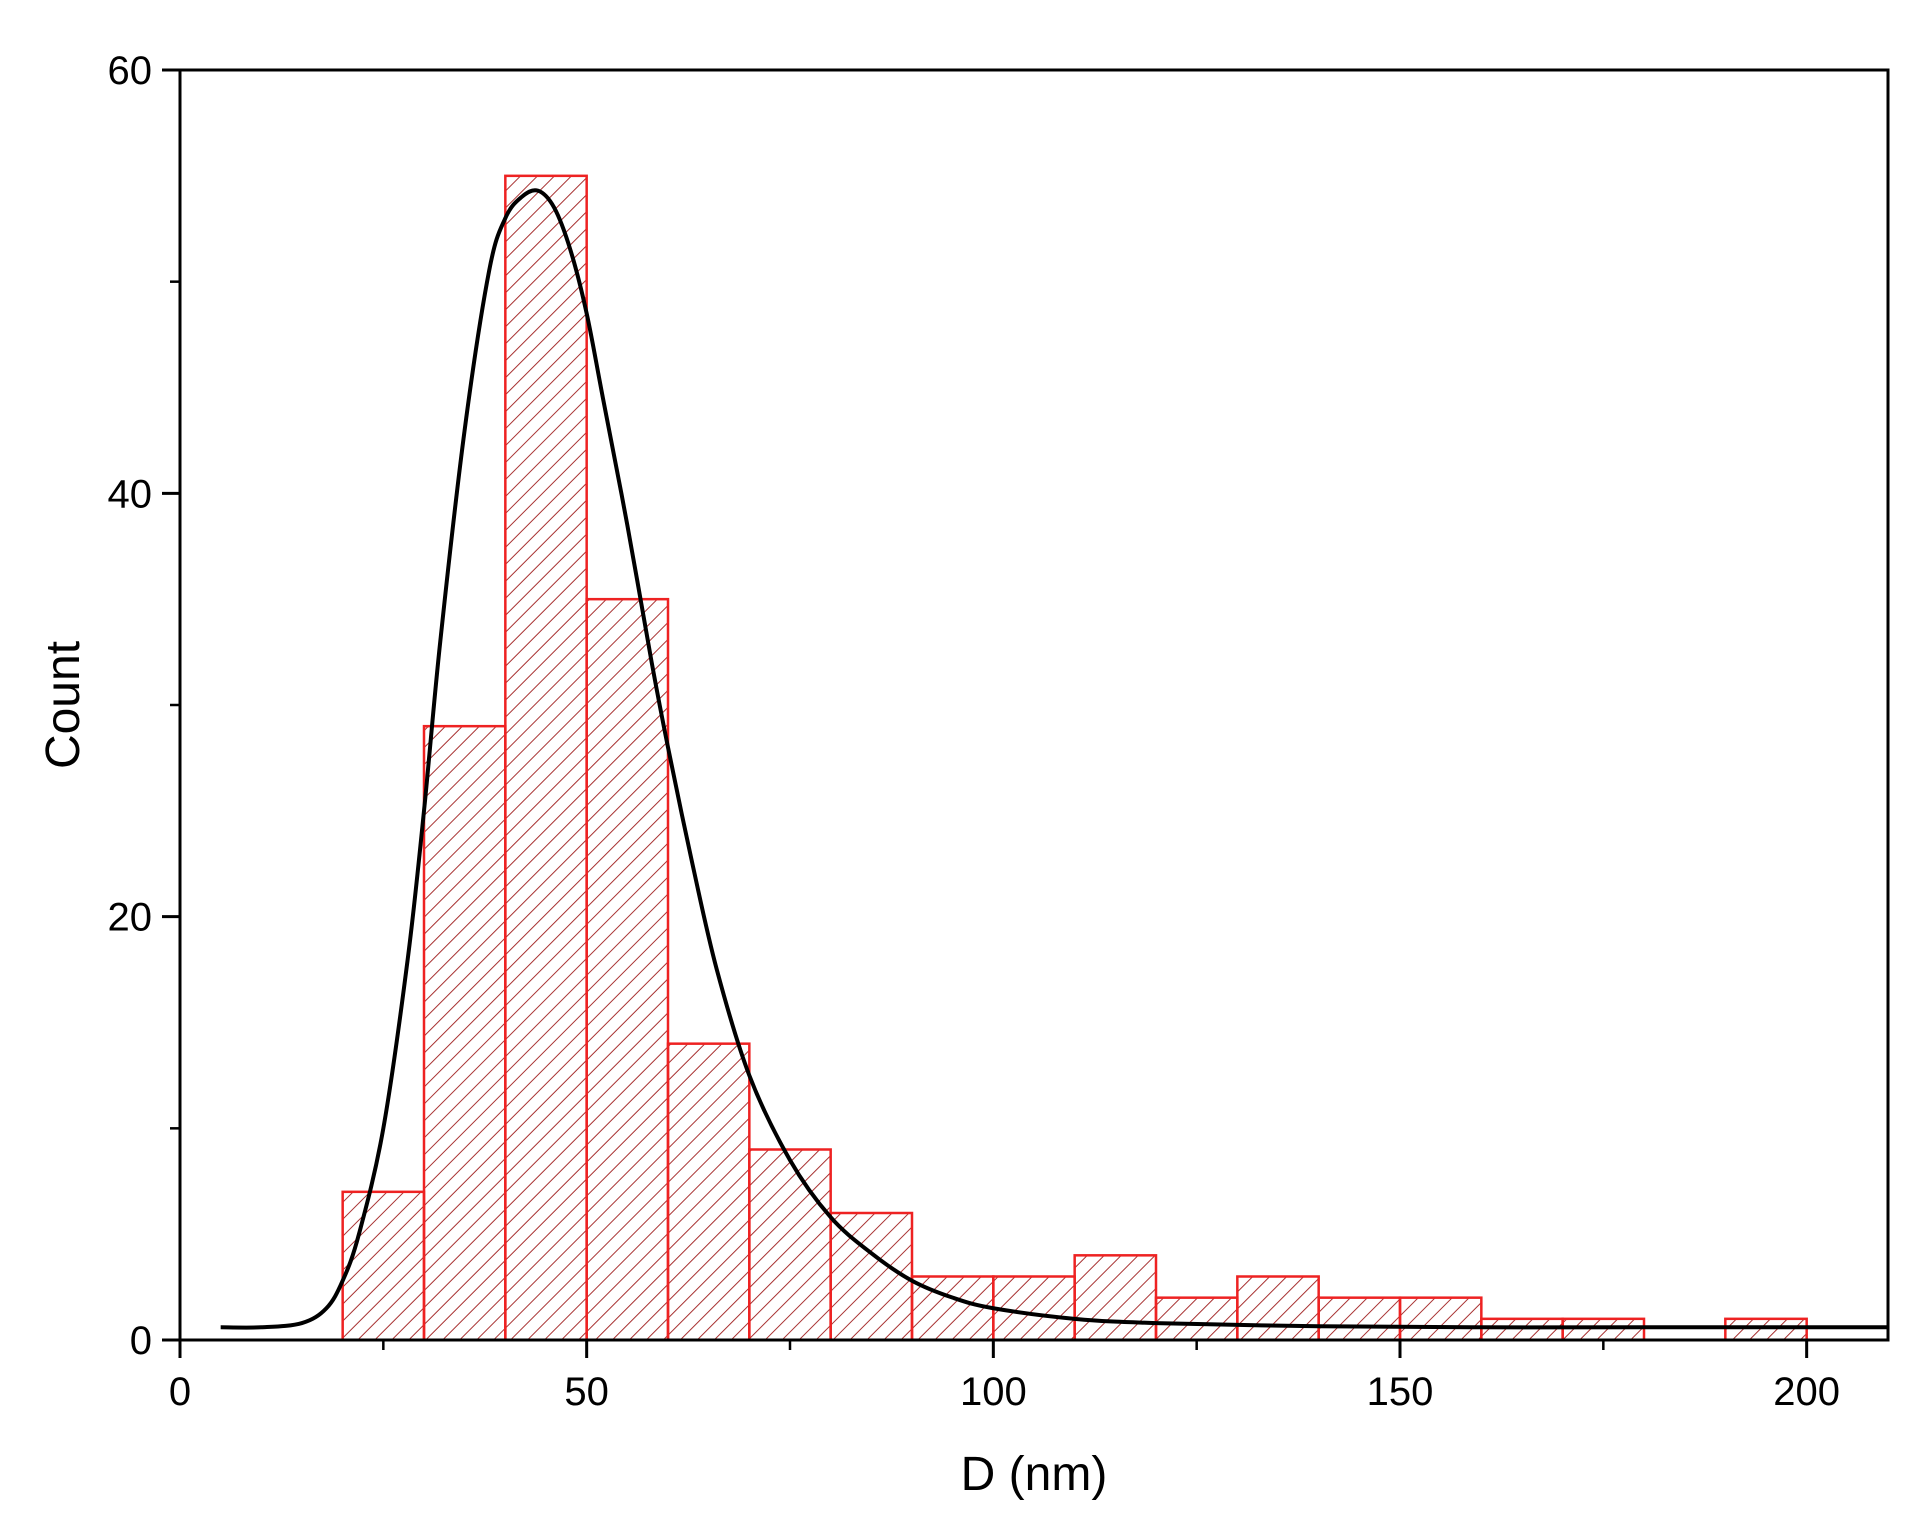 This screenshot has height=1515, width=1905. What do you see at coordinates (63, 705) in the screenshot?
I see `y-axis-label: Count` at bounding box center [63, 705].